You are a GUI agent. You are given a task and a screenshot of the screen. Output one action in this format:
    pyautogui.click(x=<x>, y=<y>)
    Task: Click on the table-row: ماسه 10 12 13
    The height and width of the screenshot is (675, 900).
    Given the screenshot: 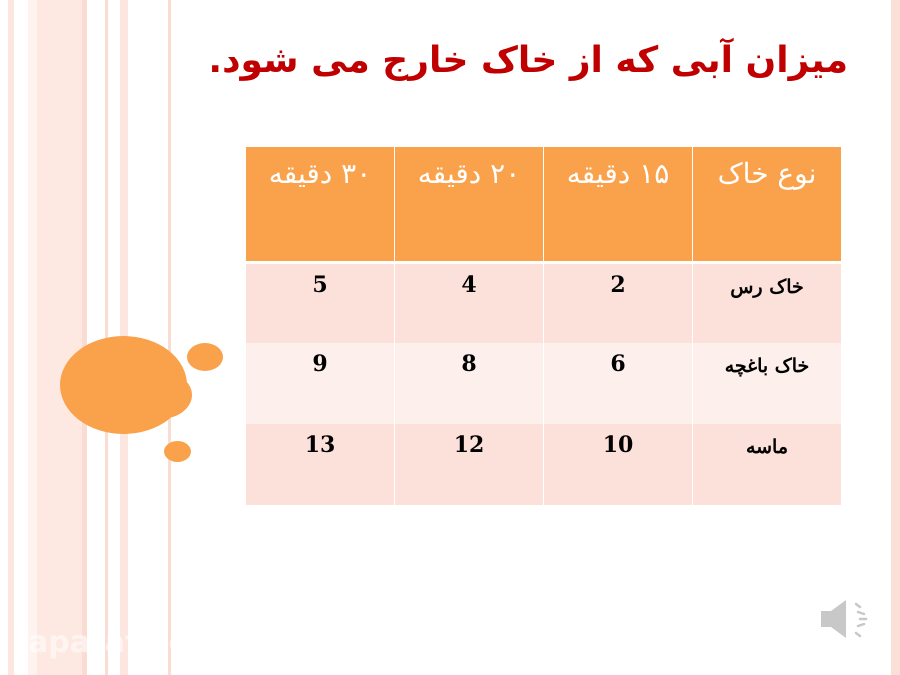 What is the action you would take?
    pyautogui.click(x=543, y=464)
    